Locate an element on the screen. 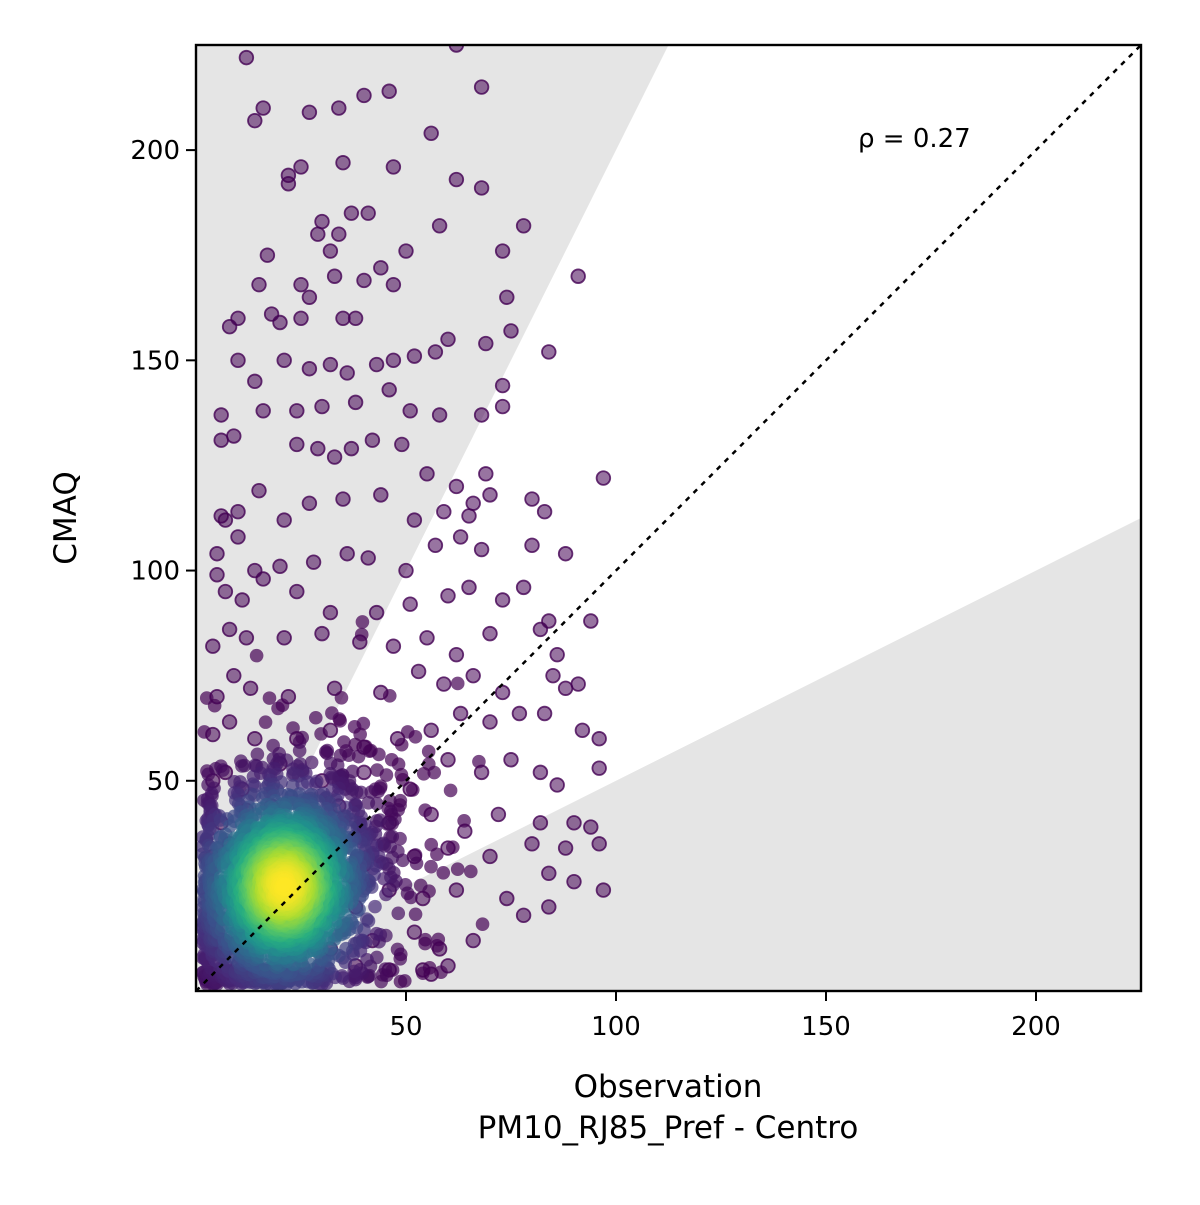 This screenshot has height=1205, width=1200. x-tick-label: 200 is located at coordinates (1036, 1027).